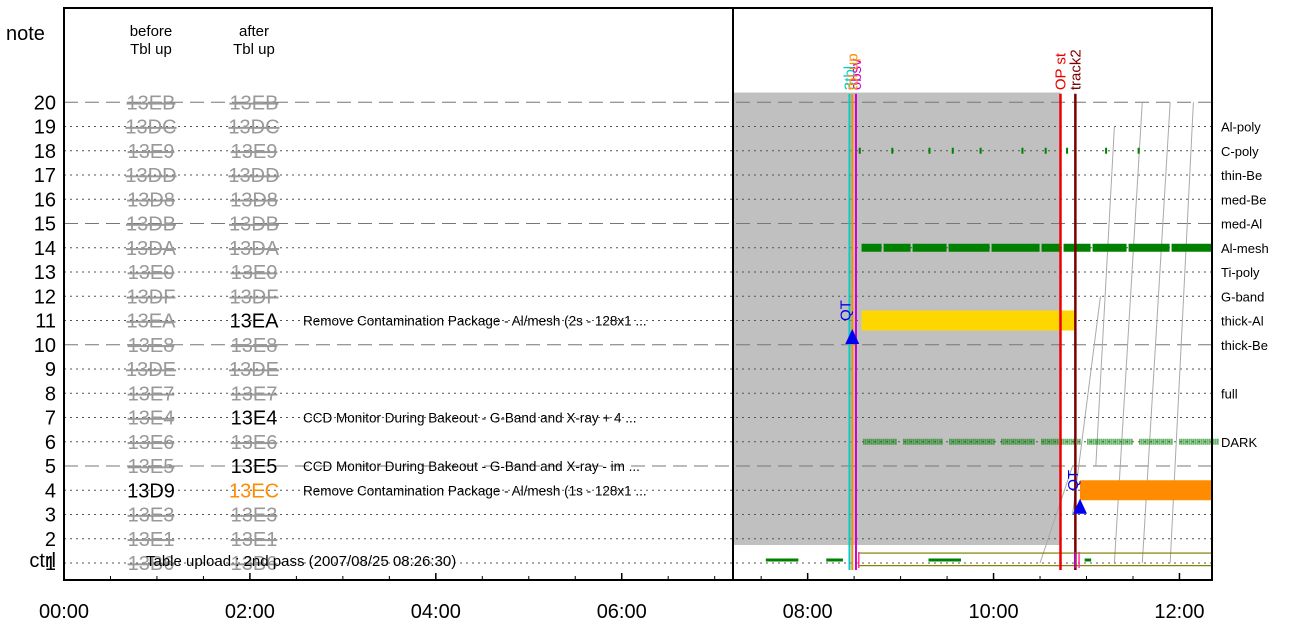 Image resolution: width=1296 pixels, height=625 pixels. What do you see at coordinates (254, 31) in the screenshot?
I see `after-header-line1: after` at bounding box center [254, 31].